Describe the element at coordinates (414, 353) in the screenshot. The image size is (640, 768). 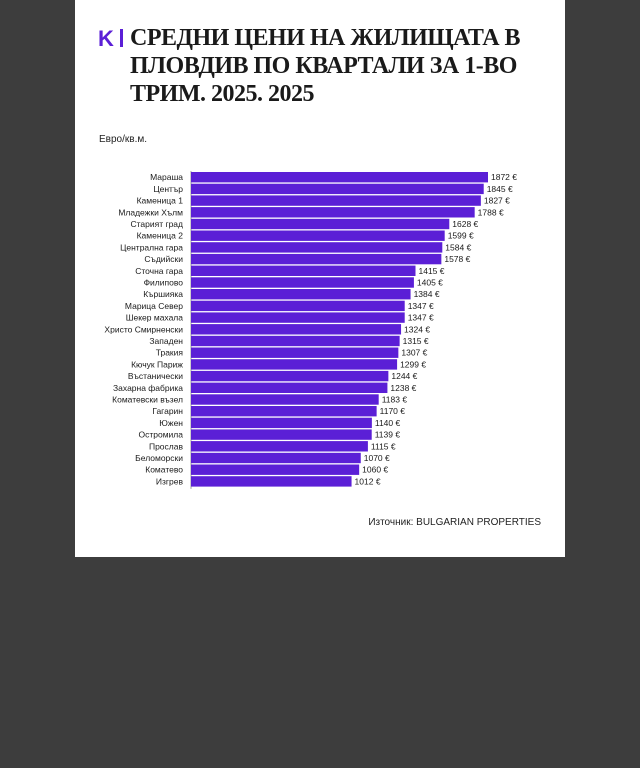
I see `value-label: 1307 €` at that location.